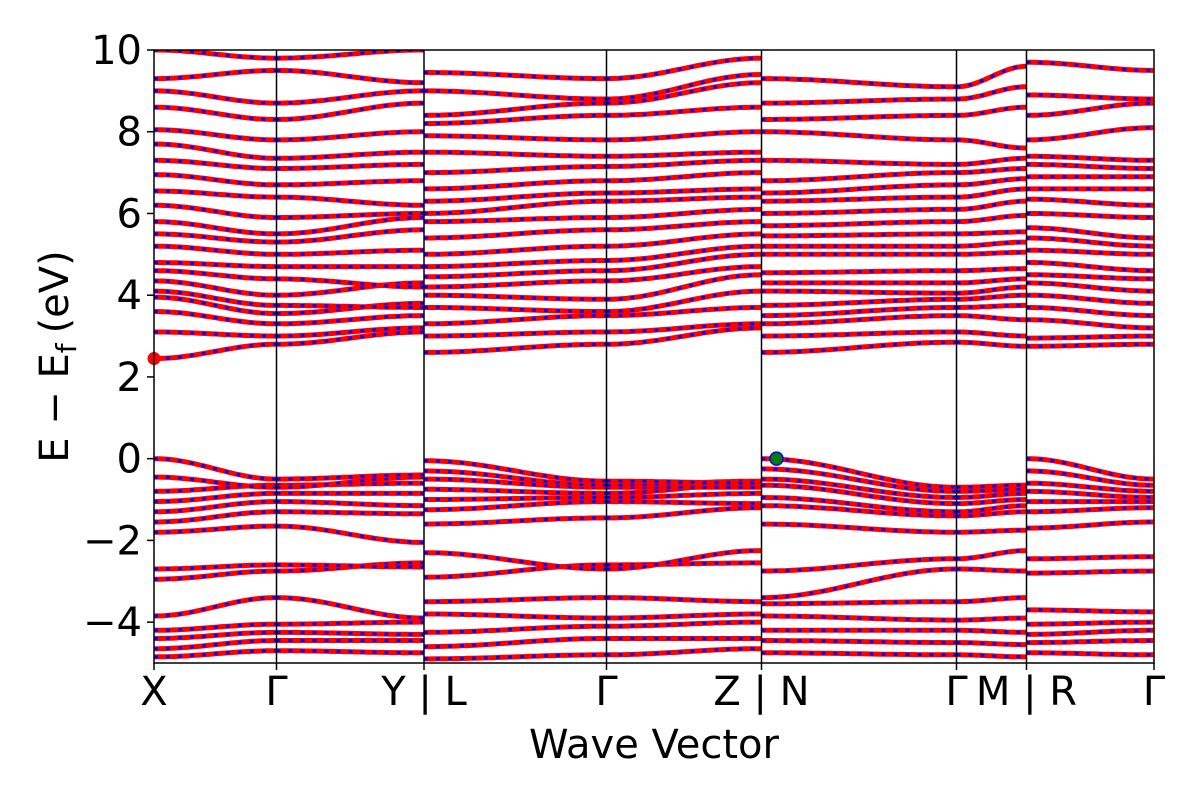 Image resolution: width=1200 pixels, height=800 pixels. I want to click on band-line-down-s1-b9, so click(350, 504).